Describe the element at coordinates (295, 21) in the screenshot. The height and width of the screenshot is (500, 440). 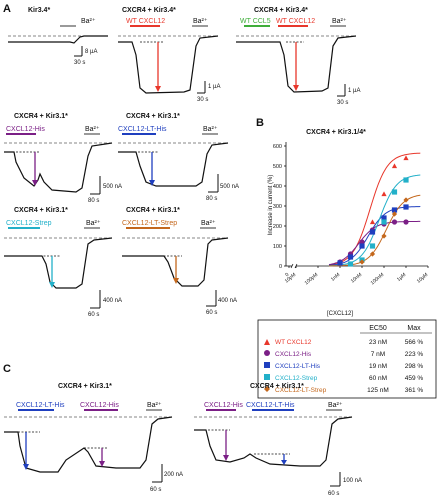
I see `ligand2-label: WT CXCL12` at that location.